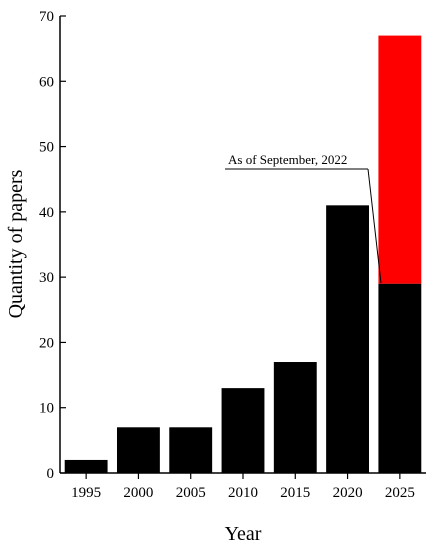 This screenshot has height=550, width=436. I want to click on x-axis-title: Year, so click(243, 534).